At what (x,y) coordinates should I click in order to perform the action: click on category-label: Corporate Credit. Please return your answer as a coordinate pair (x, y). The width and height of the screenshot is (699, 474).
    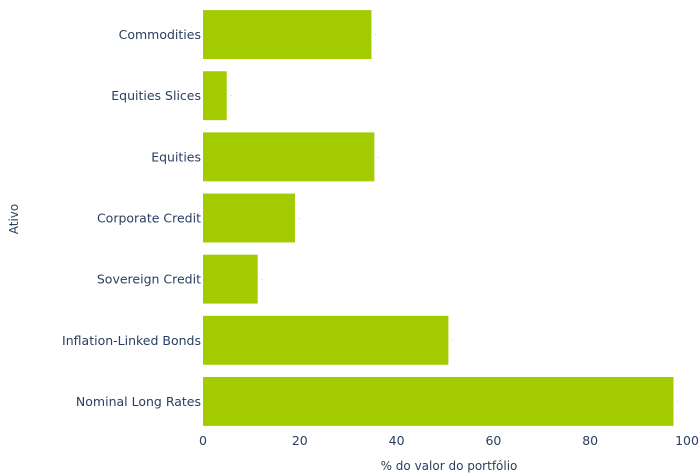
    Looking at the image, I should click on (149, 218).